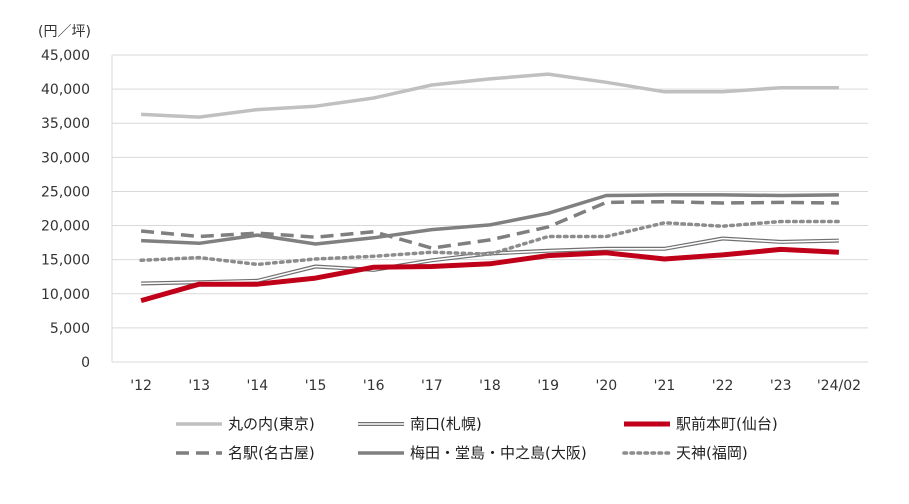  What do you see at coordinates (446, 424) in the screenshot?
I see `legend-label: 南口(札幌)` at bounding box center [446, 424].